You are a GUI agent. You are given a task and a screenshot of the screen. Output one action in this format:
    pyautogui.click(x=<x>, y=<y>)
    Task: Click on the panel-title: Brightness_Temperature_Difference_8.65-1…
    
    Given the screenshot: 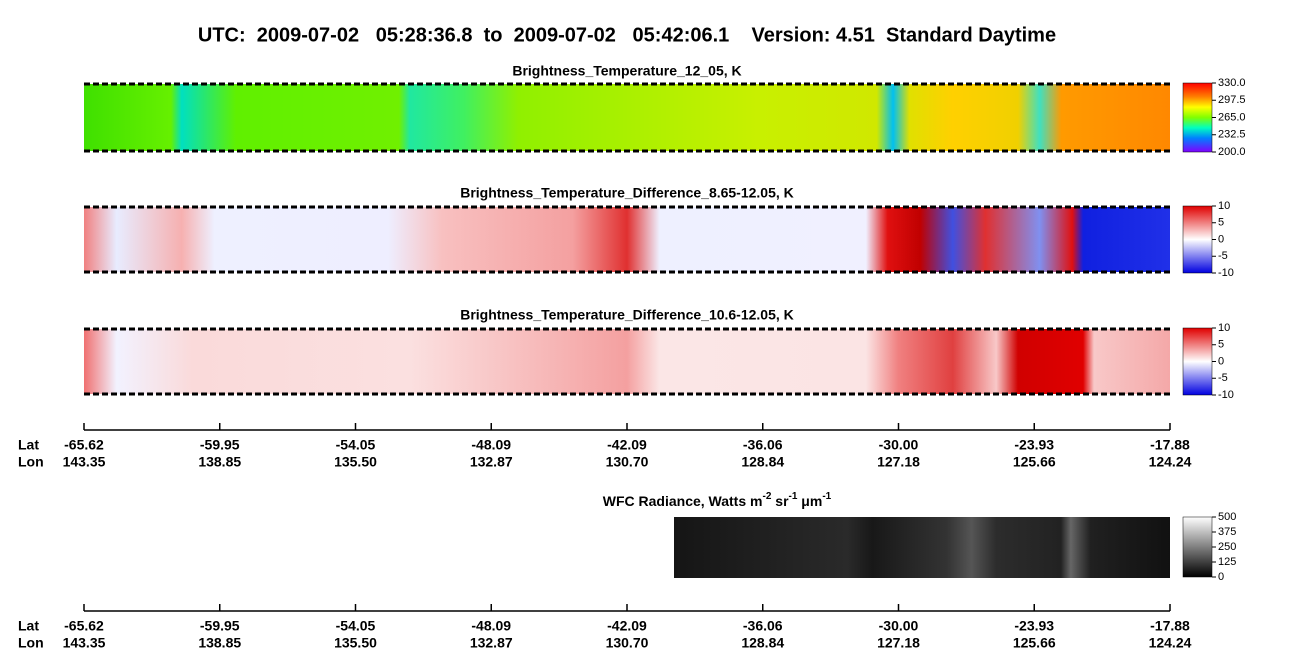 What is the action you would take?
    pyautogui.click(x=627, y=193)
    